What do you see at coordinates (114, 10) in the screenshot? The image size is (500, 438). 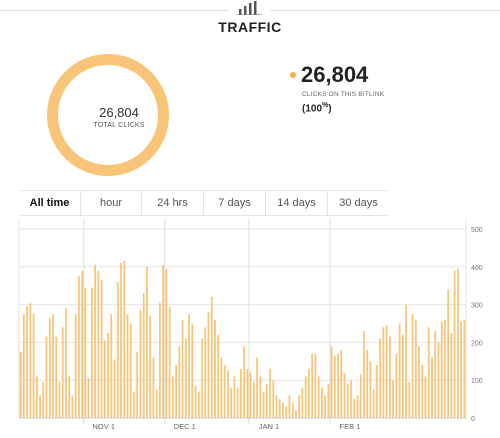 I see `header-divider-left` at bounding box center [114, 10].